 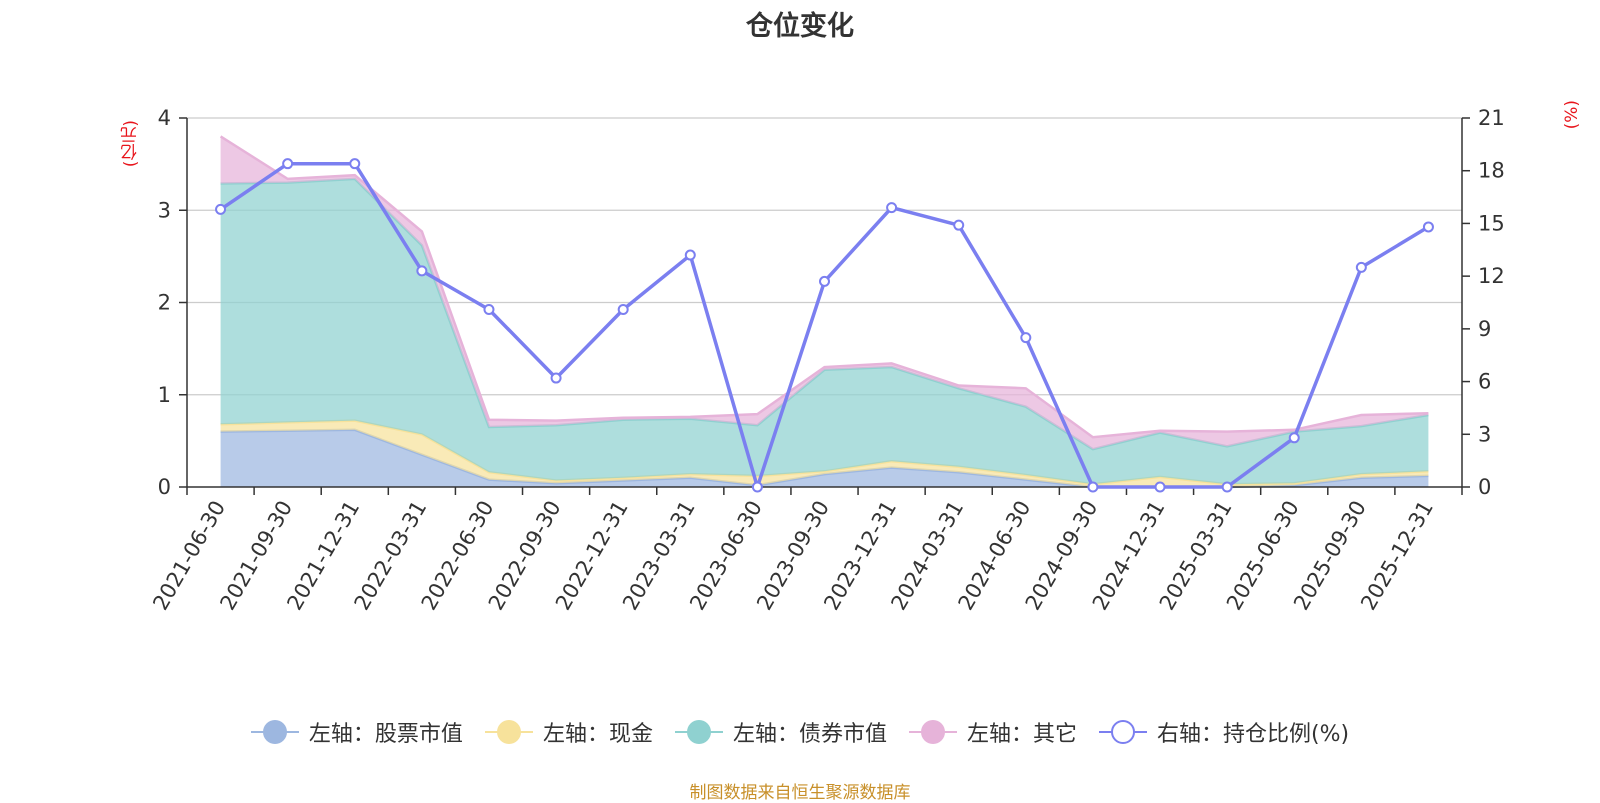 I want to click on left-tick-label: 0, so click(x=164, y=487).